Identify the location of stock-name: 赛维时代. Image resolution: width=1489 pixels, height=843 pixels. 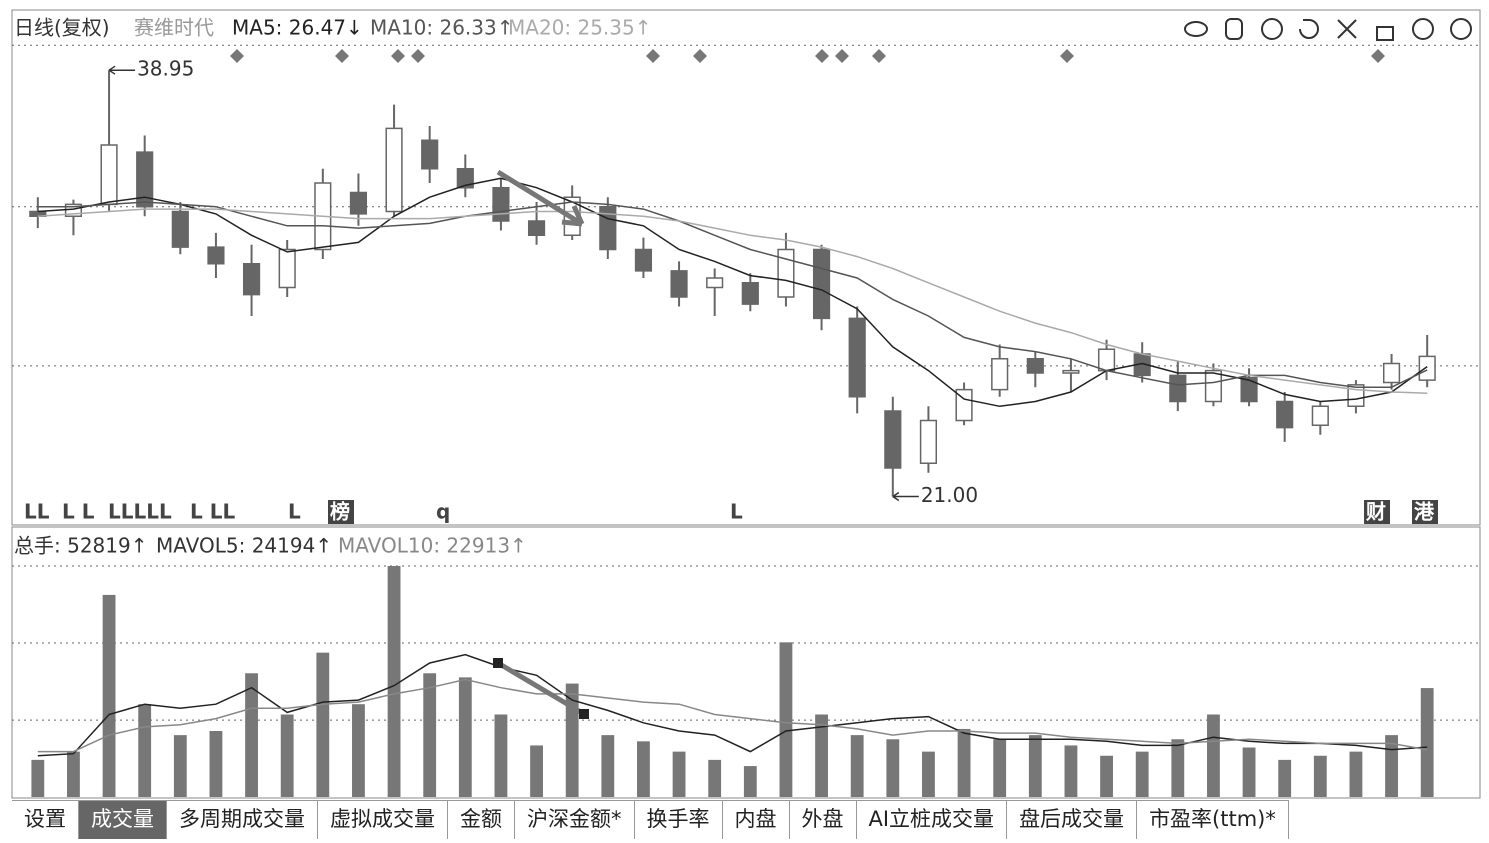
(174, 28).